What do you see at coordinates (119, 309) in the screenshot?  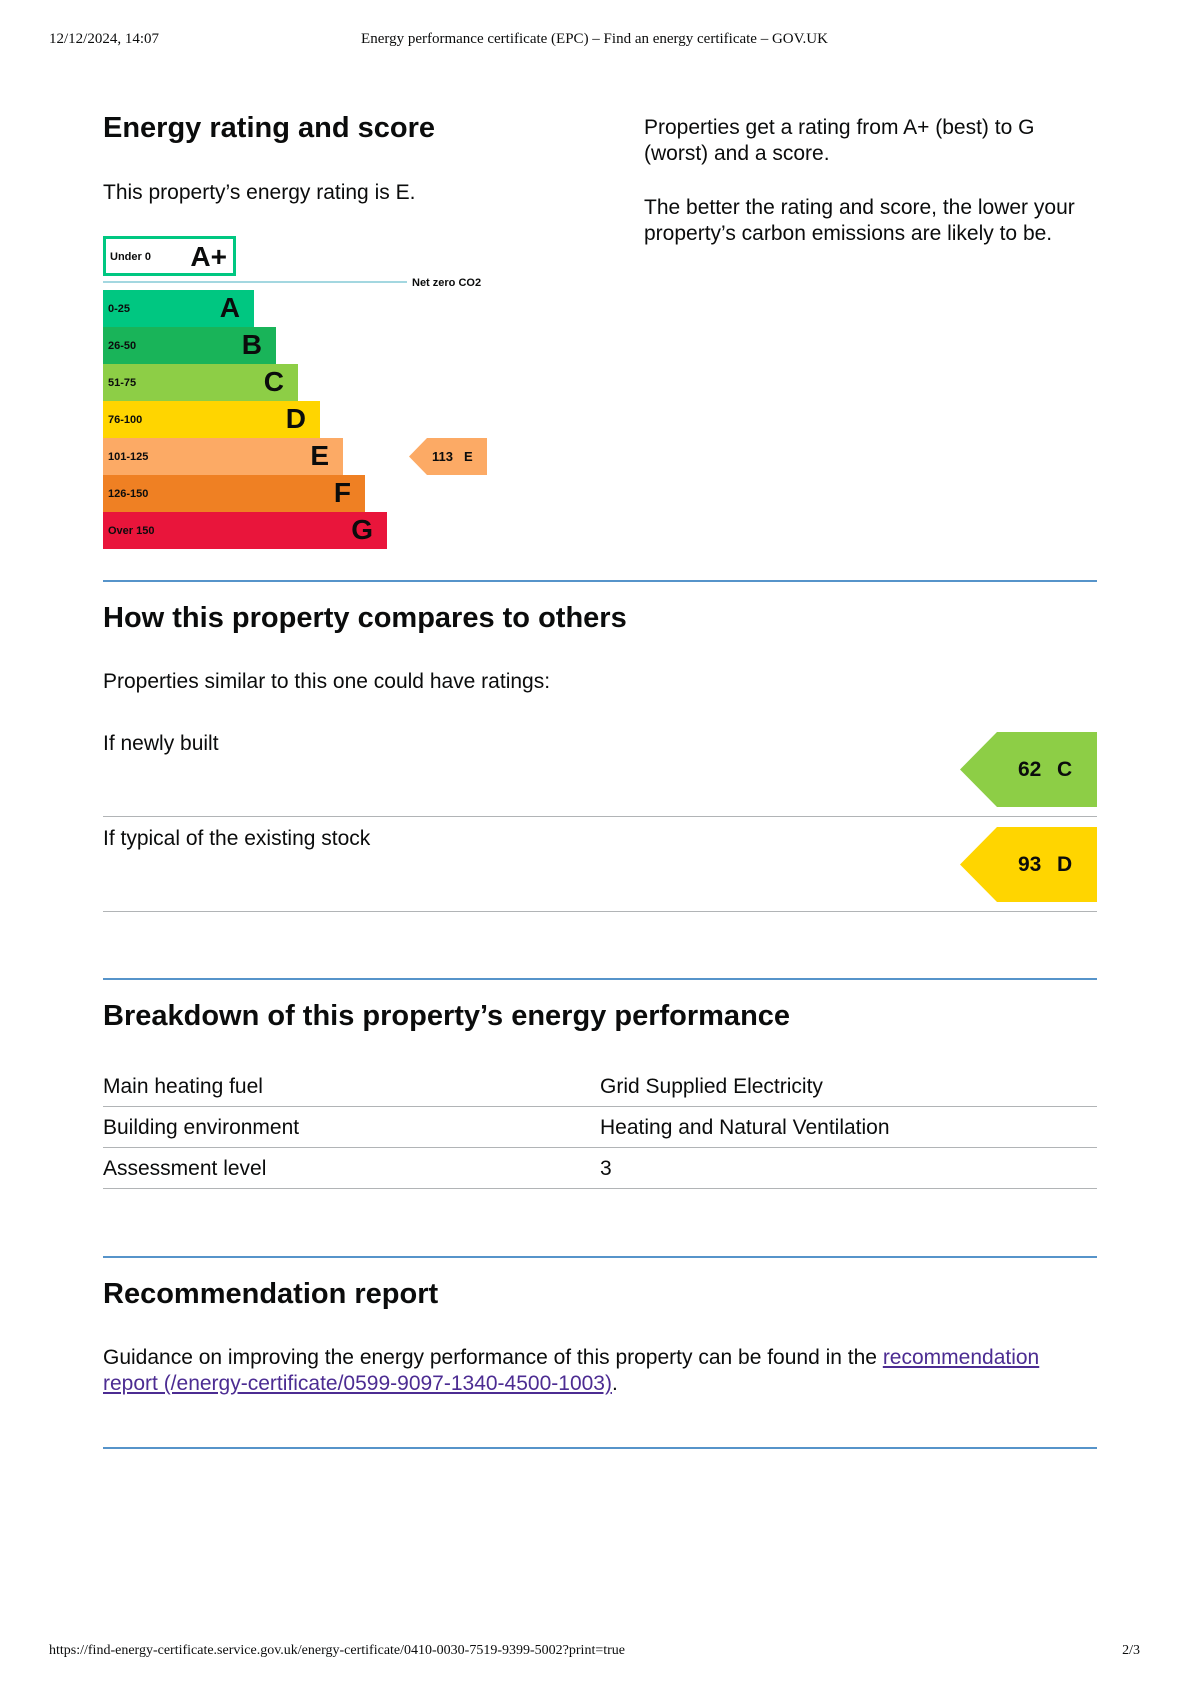 I see `epc-band-range: 0-25` at bounding box center [119, 309].